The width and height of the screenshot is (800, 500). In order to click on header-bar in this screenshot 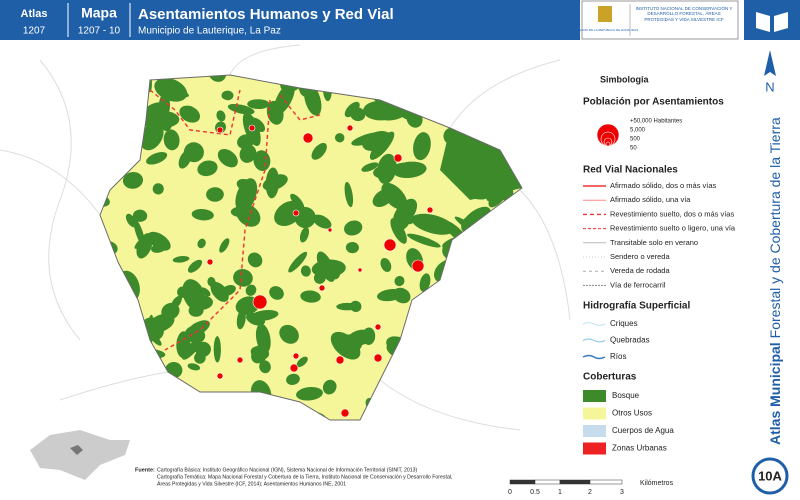, I will do `click(290, 20)`.